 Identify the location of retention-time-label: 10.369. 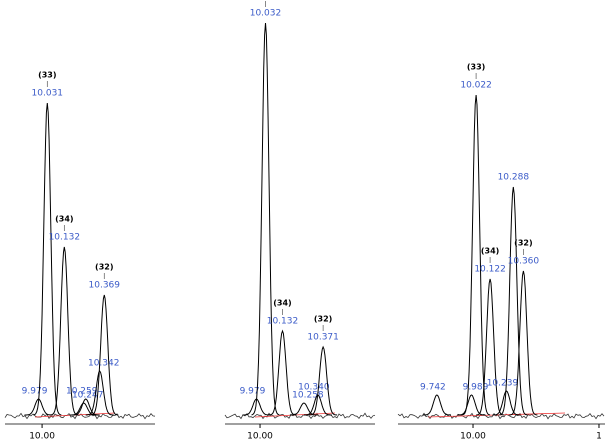
(105, 286).